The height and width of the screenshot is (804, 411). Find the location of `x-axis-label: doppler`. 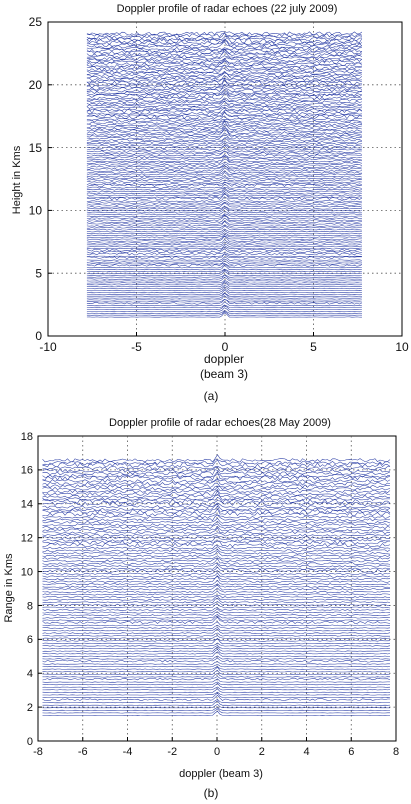

x-axis-label: doppler is located at coordinates (224, 359).